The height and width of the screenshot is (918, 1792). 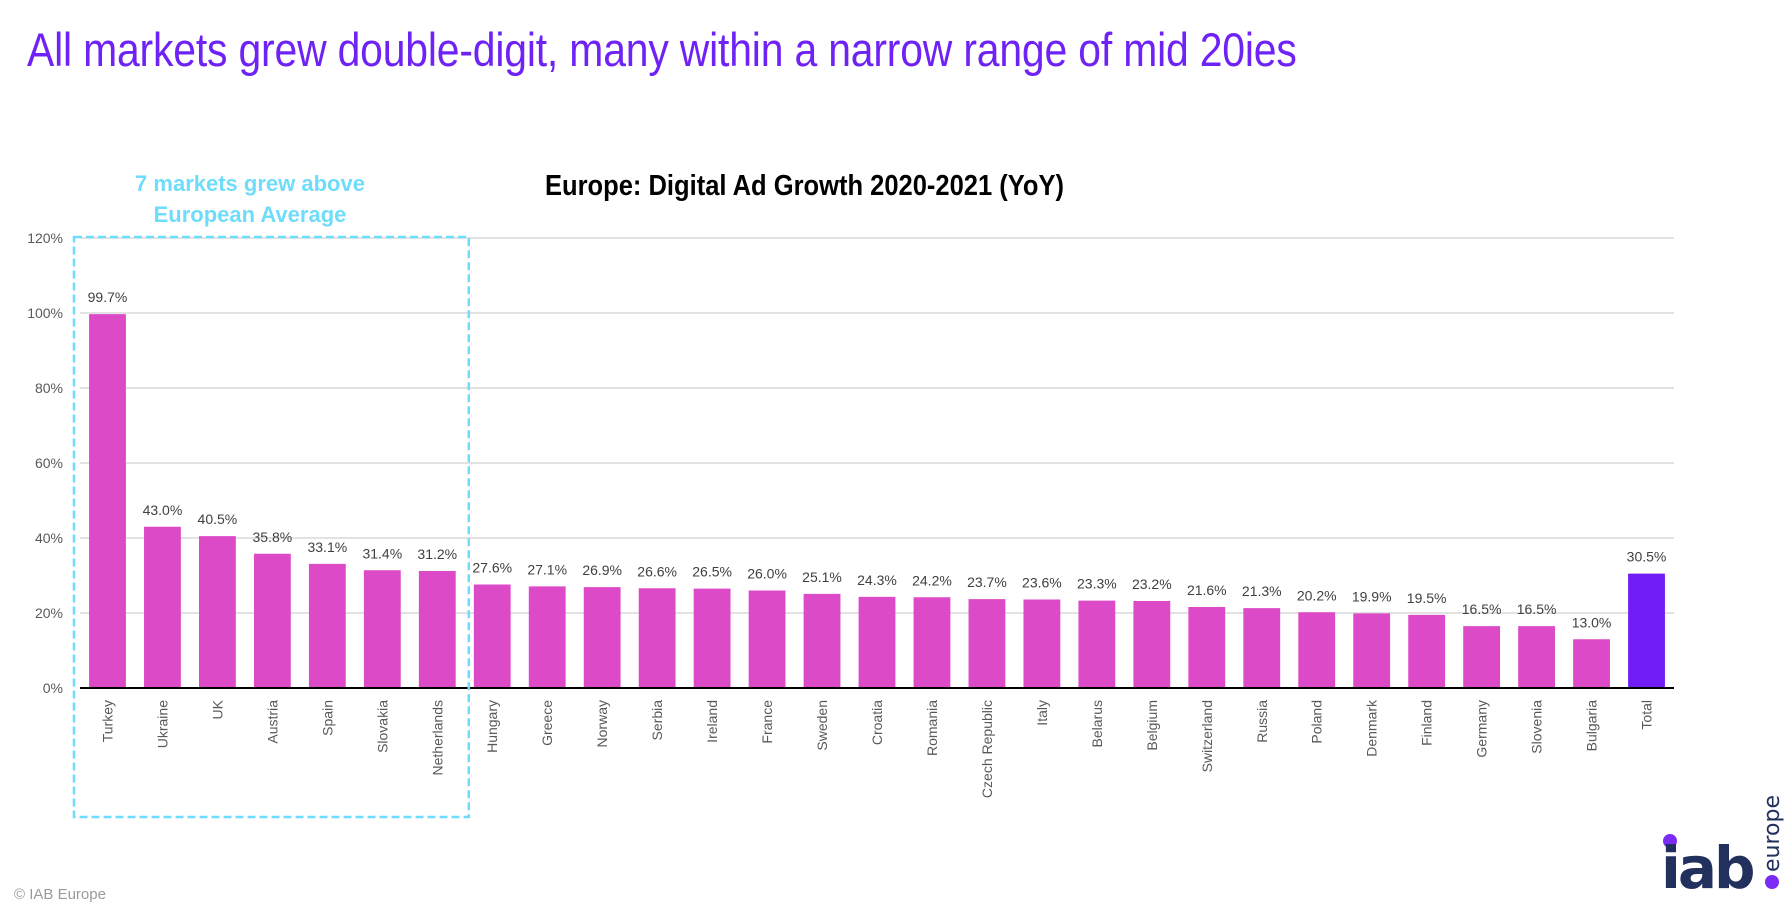 What do you see at coordinates (49, 613) in the screenshot?
I see `y-tick-label: 20%` at bounding box center [49, 613].